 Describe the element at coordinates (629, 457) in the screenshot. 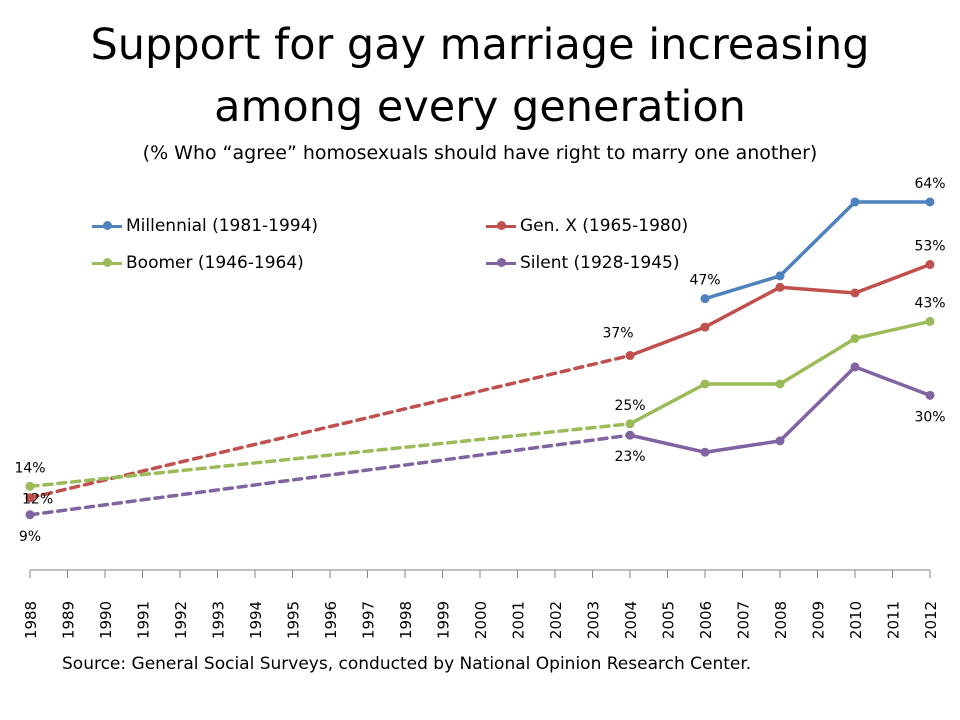

I see `data-label: 23%` at that location.